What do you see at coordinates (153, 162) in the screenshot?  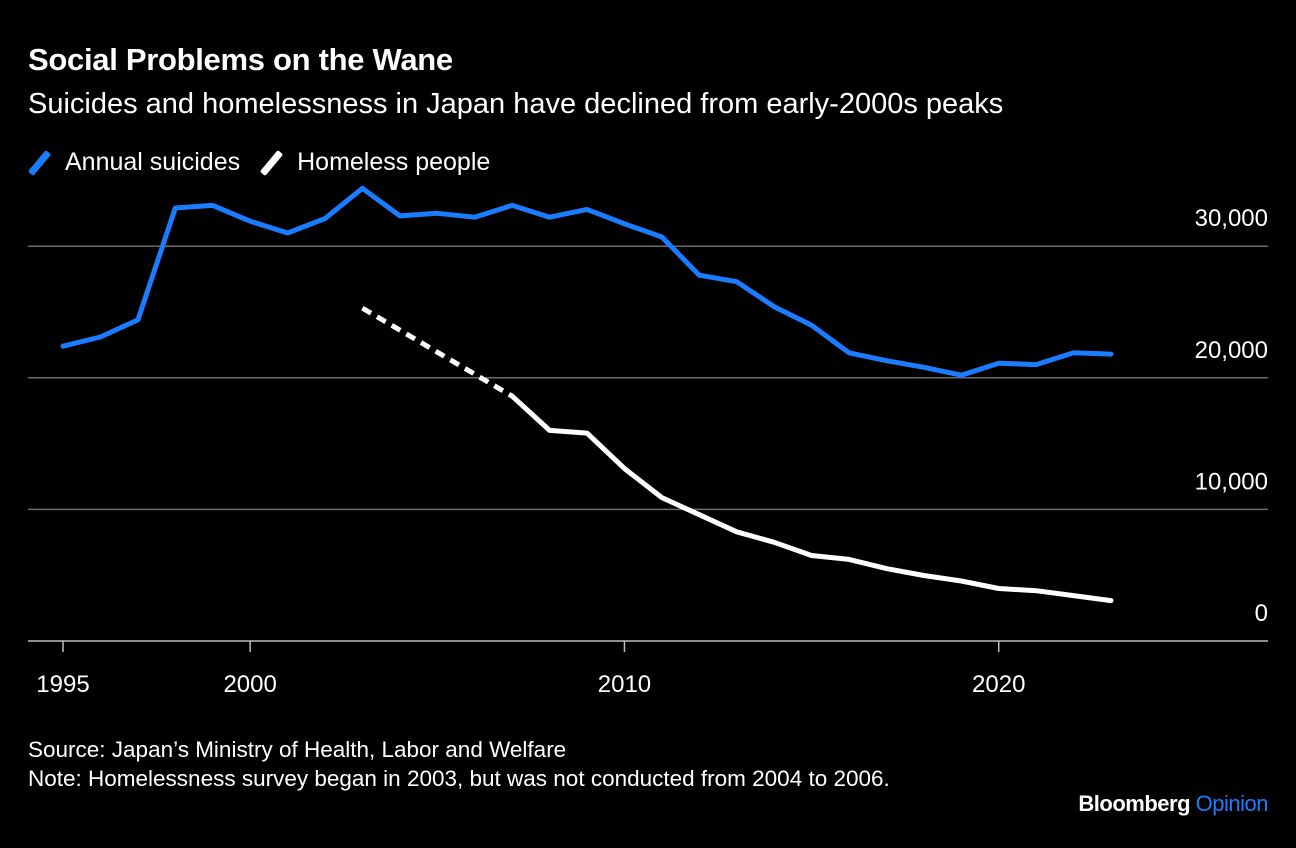 I see `legend-label-suicides: Annual suicides` at bounding box center [153, 162].